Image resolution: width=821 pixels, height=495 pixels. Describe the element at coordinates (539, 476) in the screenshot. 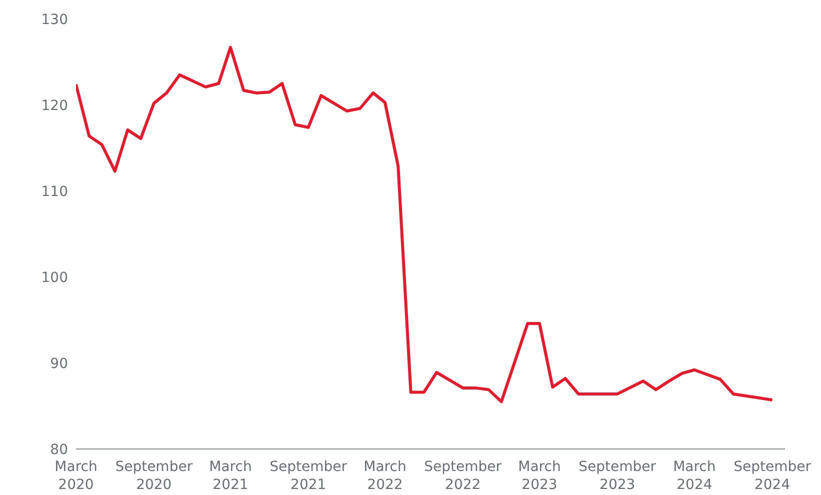

I see `x-tick-label: March 2023` at that location.